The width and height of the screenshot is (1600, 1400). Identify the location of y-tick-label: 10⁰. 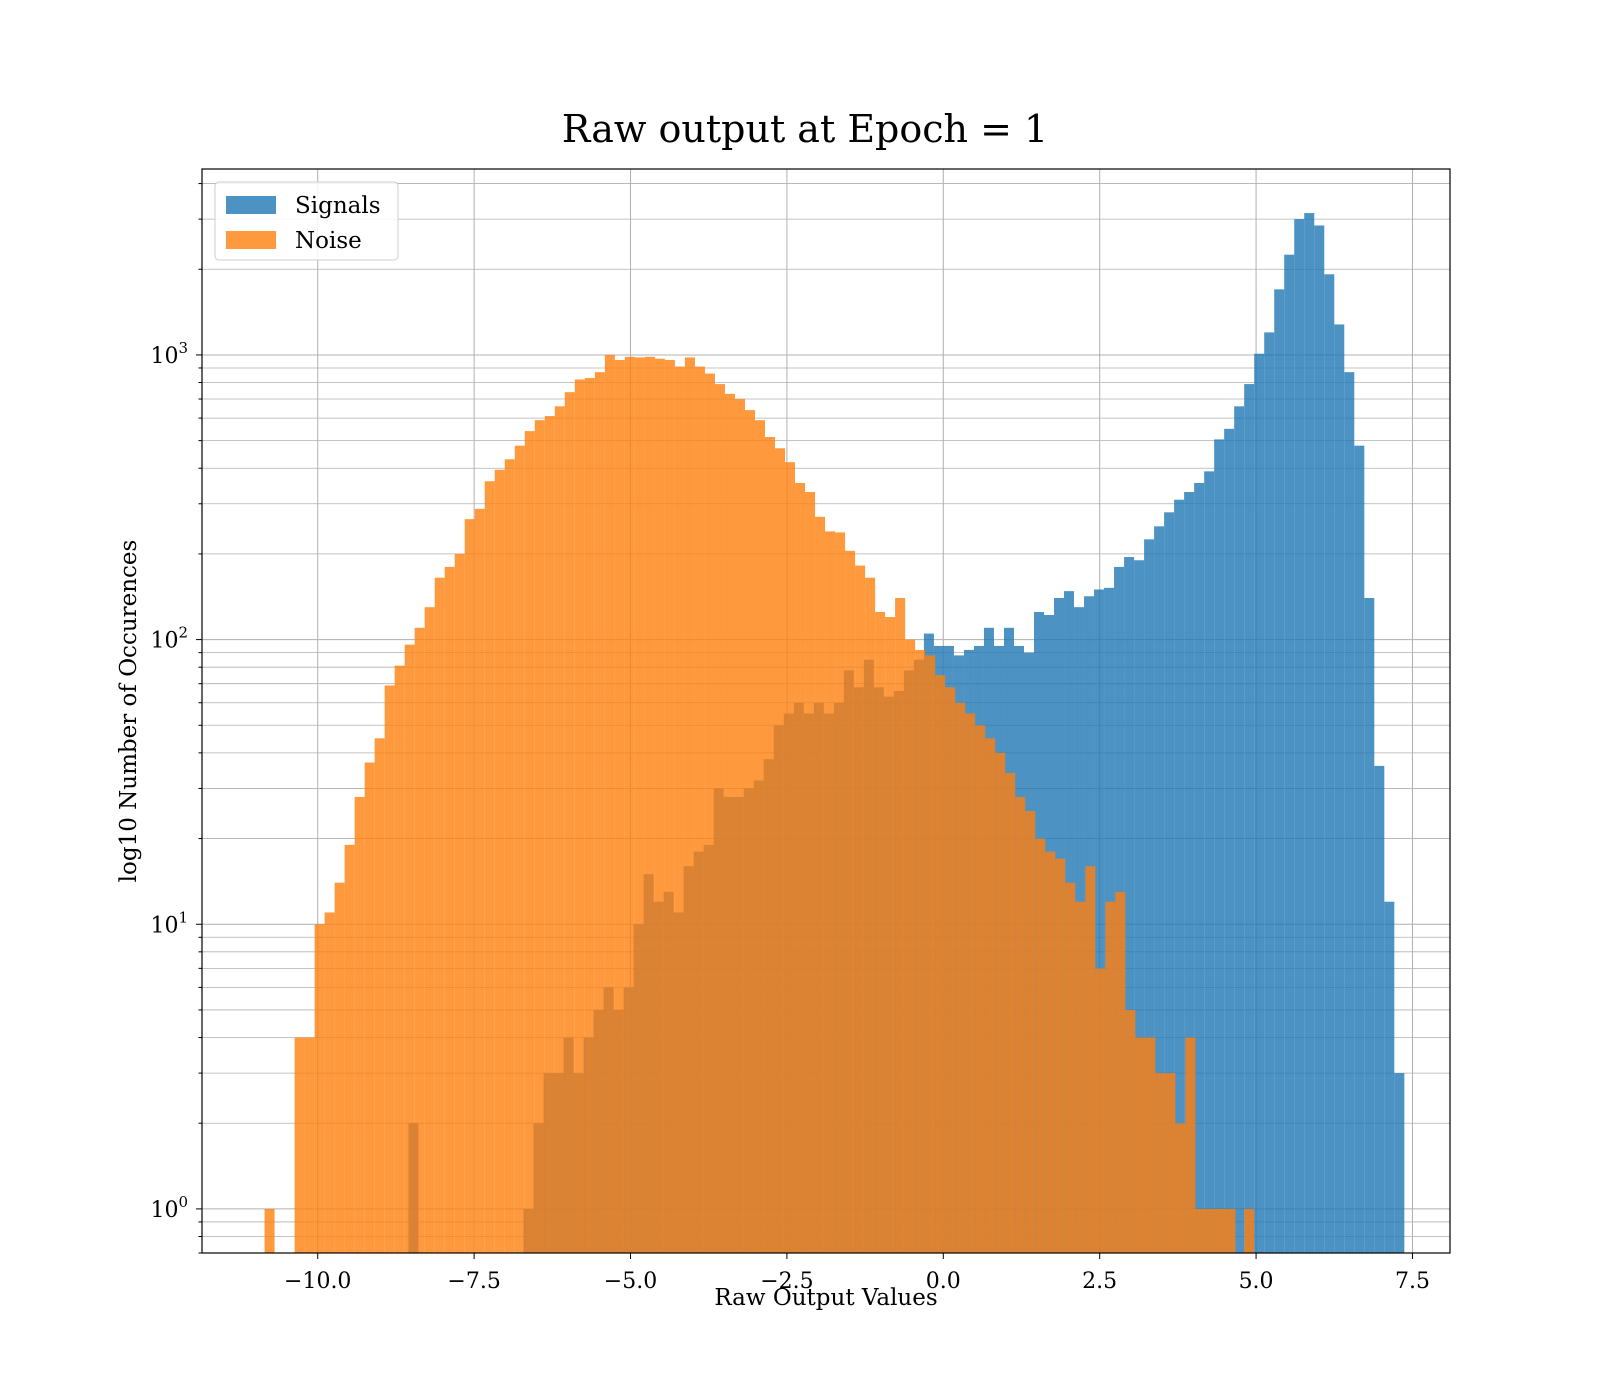
(169, 1208).